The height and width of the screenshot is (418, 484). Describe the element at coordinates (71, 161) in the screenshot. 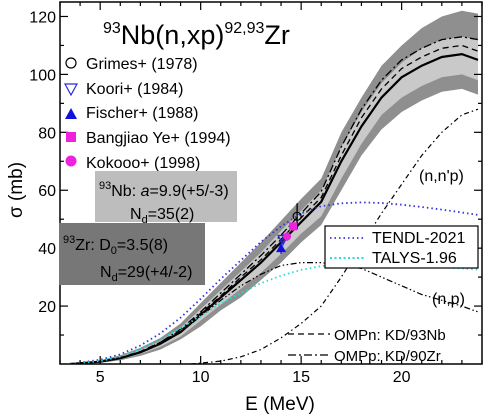

I see `legend-filled-circle-marker` at that location.